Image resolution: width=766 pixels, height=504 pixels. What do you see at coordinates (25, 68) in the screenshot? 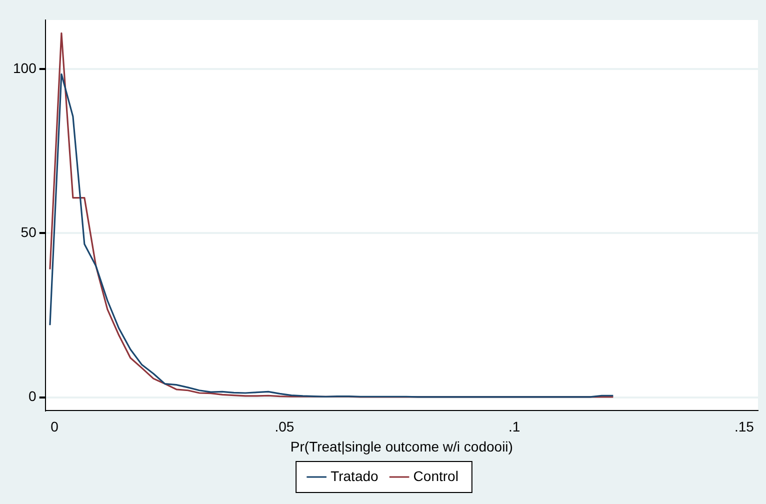
I see `y-tick-label: 100` at bounding box center [25, 68].